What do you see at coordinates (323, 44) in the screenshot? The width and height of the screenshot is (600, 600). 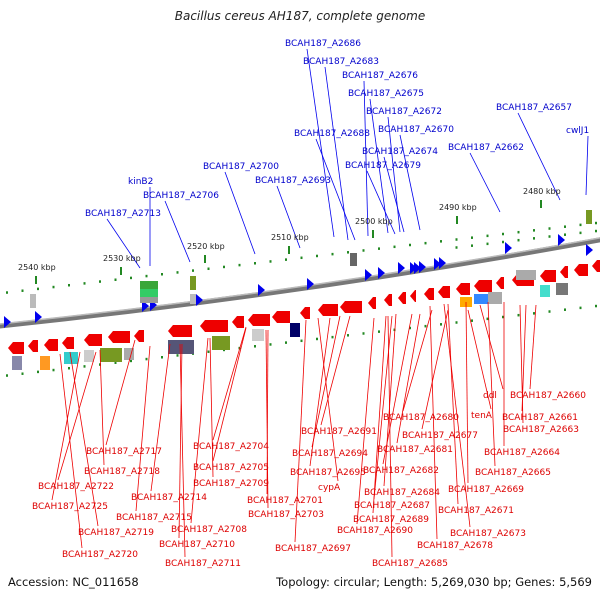 I see `forward-gene-label-bcah187-a2686: BCAH187_A2686` at bounding box center [323, 44].